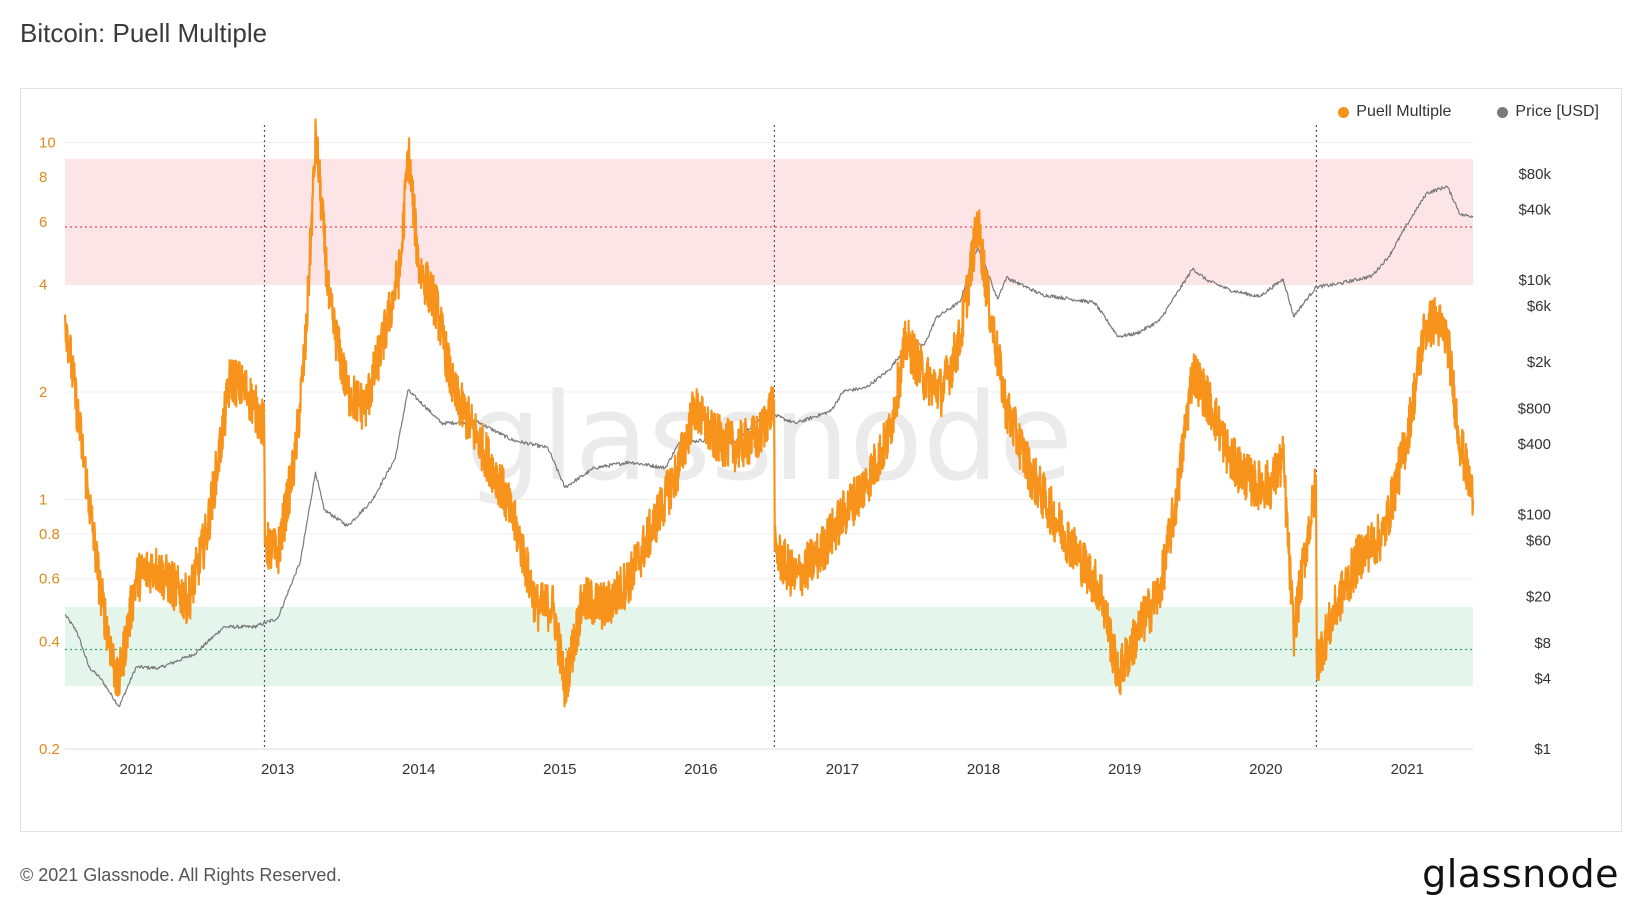 Image resolution: width=1639 pixels, height=905 pixels. I want to click on x-tick-label: 2012, so click(135, 769).